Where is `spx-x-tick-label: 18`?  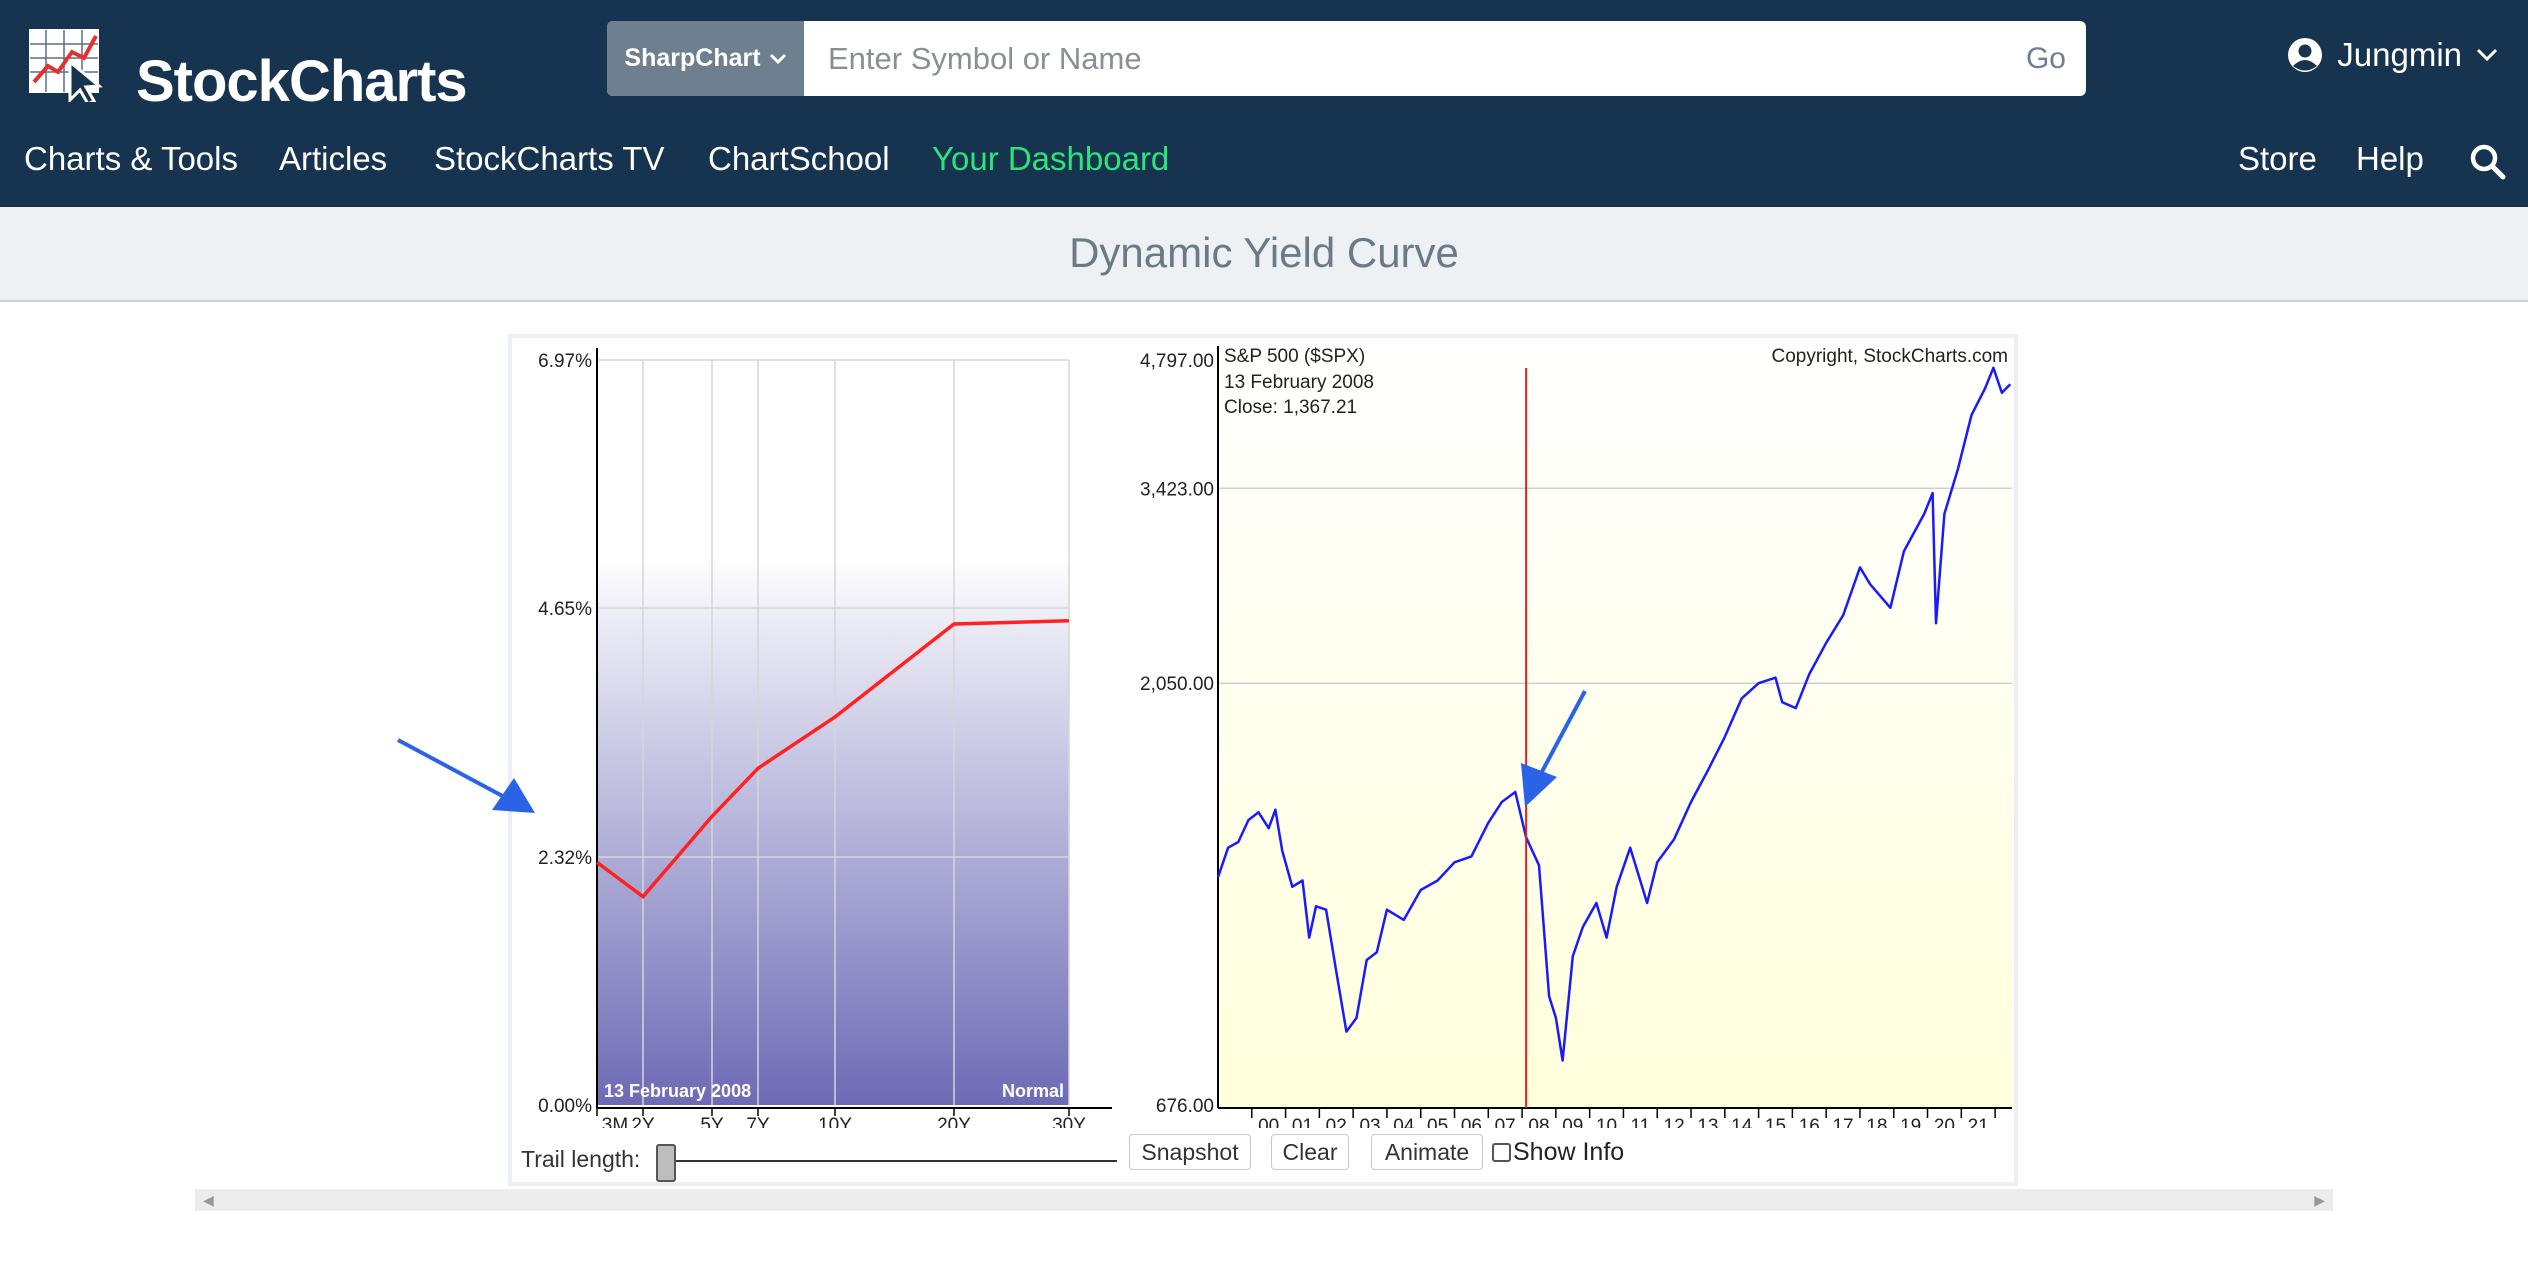
spx-x-tick-label: 18 is located at coordinates (1876, 1122).